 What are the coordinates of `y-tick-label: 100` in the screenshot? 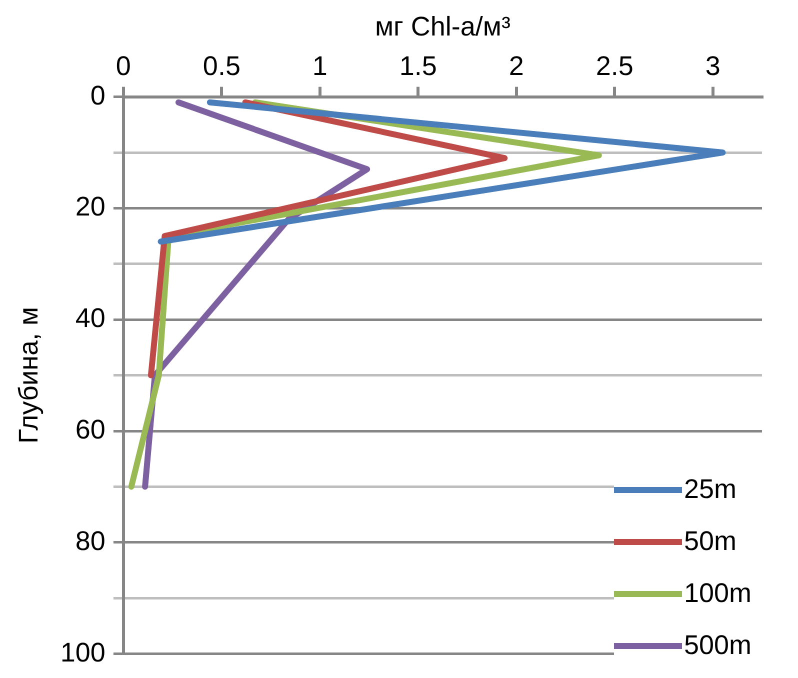 It's located at (83, 652).